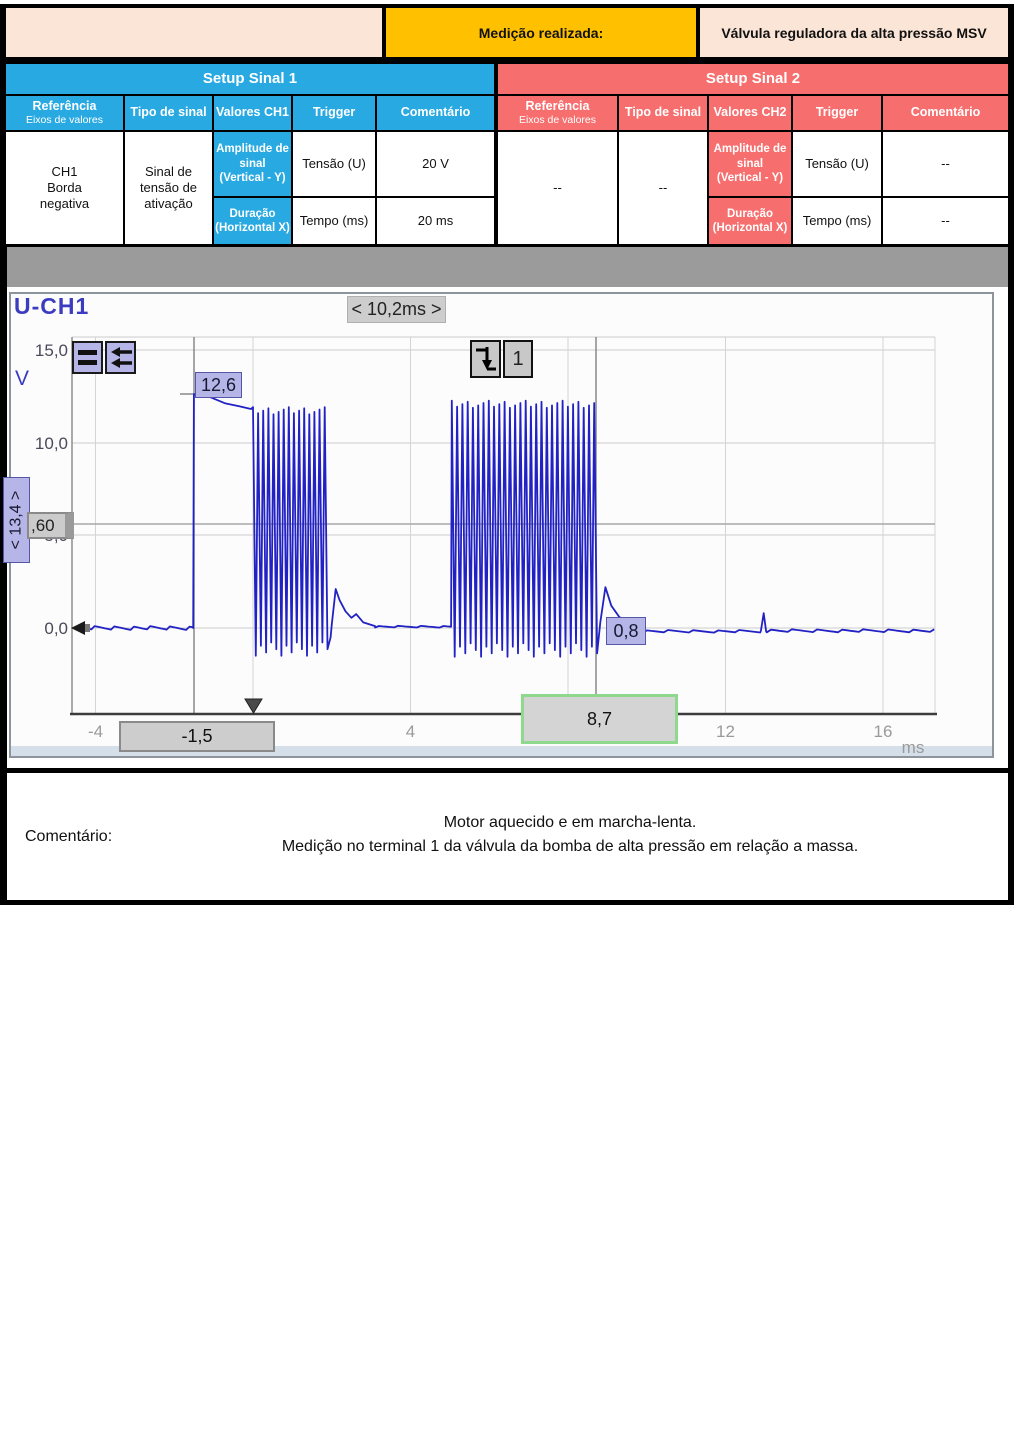 The width and height of the screenshot is (1014, 1443). What do you see at coordinates (252, 178) in the screenshot?
I see `setup1-amp-sub: (Vertical - Y)` at bounding box center [252, 178].